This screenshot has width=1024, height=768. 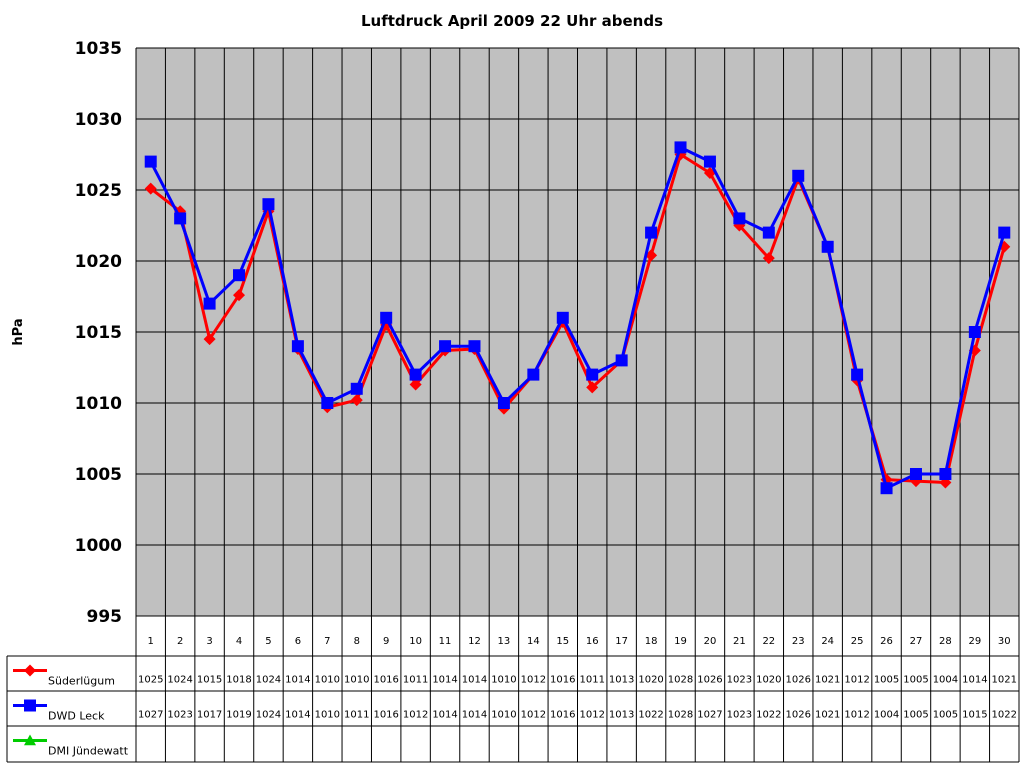 I want to click on table-cell: 1018, so click(x=238, y=680).